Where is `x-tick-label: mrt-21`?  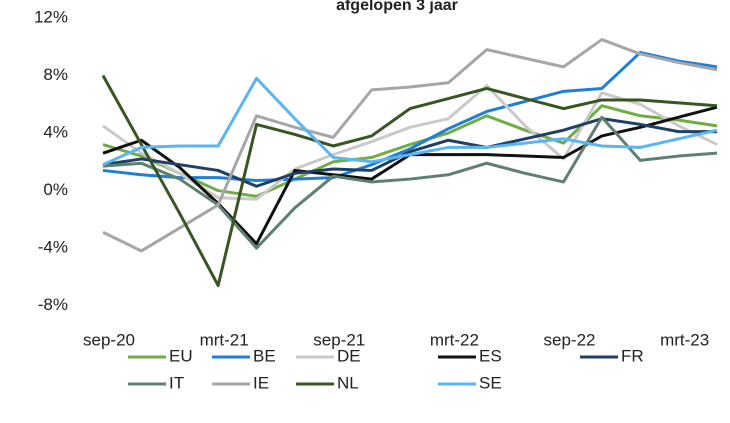
x-tick-label: mrt-21 is located at coordinates (224, 339).